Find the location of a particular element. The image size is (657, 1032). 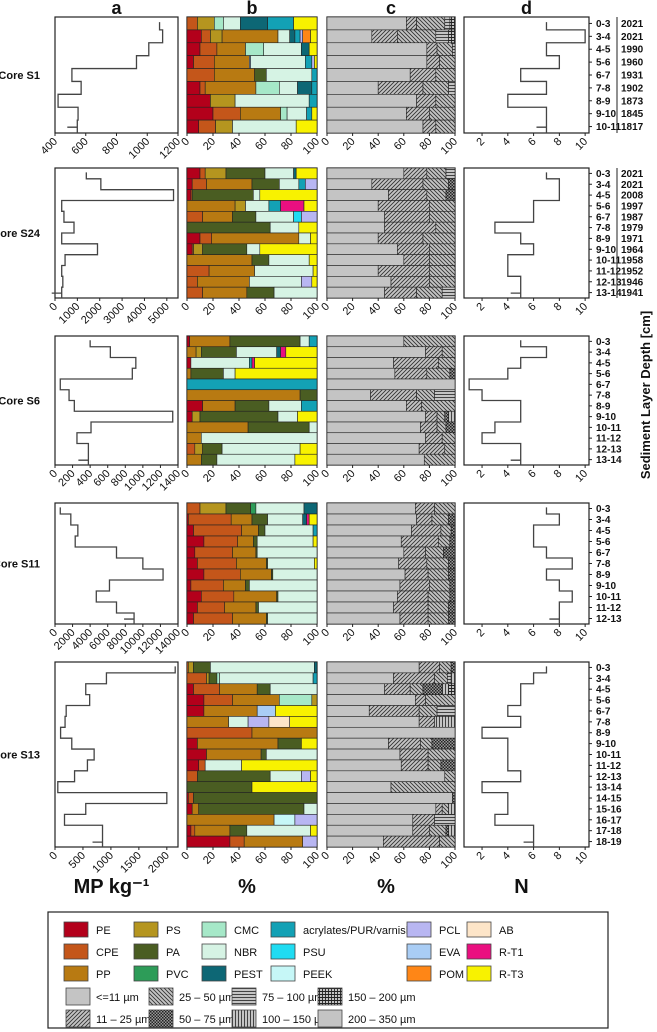

panel-d-frame is located at coordinates (526, 233).